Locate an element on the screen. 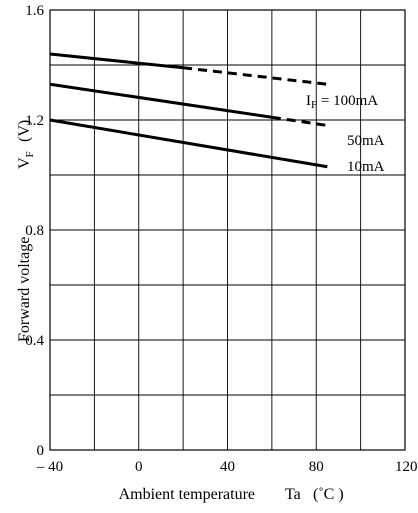 This screenshot has height=513, width=418. y-tick-label: 0 is located at coordinates (41, 451).